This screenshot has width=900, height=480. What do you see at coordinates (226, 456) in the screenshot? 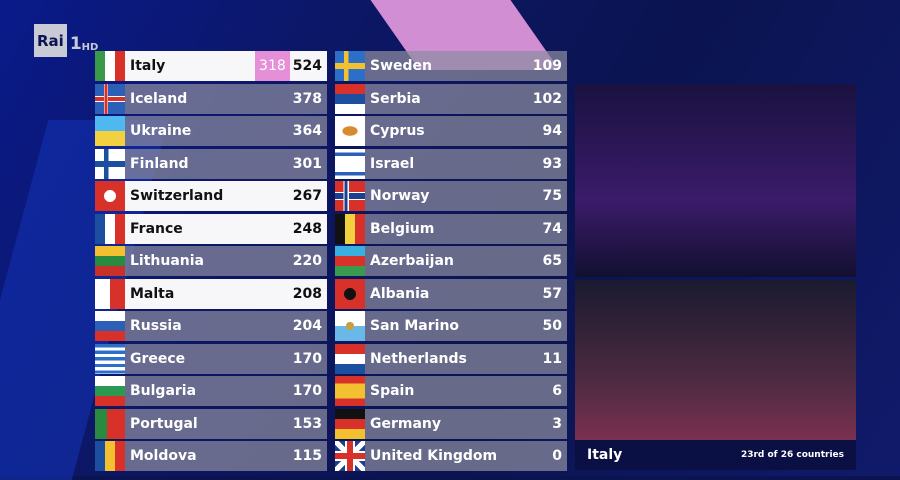
I see `row-body: Moldova 115` at bounding box center [226, 456].